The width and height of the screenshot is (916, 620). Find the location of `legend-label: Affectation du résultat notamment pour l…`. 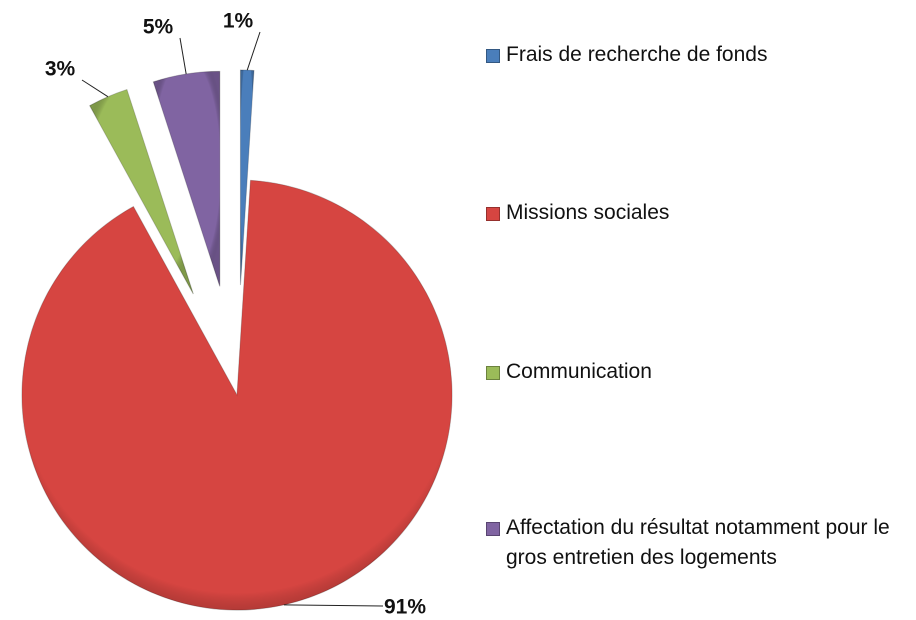

legend-label: Affectation du résultat notamment pour l… is located at coordinates (698, 542).